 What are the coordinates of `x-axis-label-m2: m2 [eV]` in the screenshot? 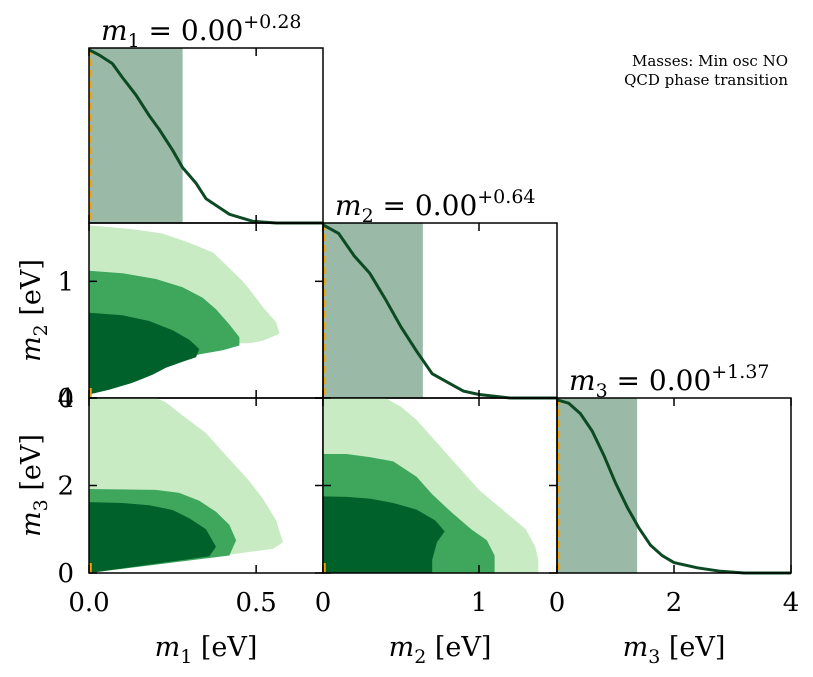 It's located at (440, 650).